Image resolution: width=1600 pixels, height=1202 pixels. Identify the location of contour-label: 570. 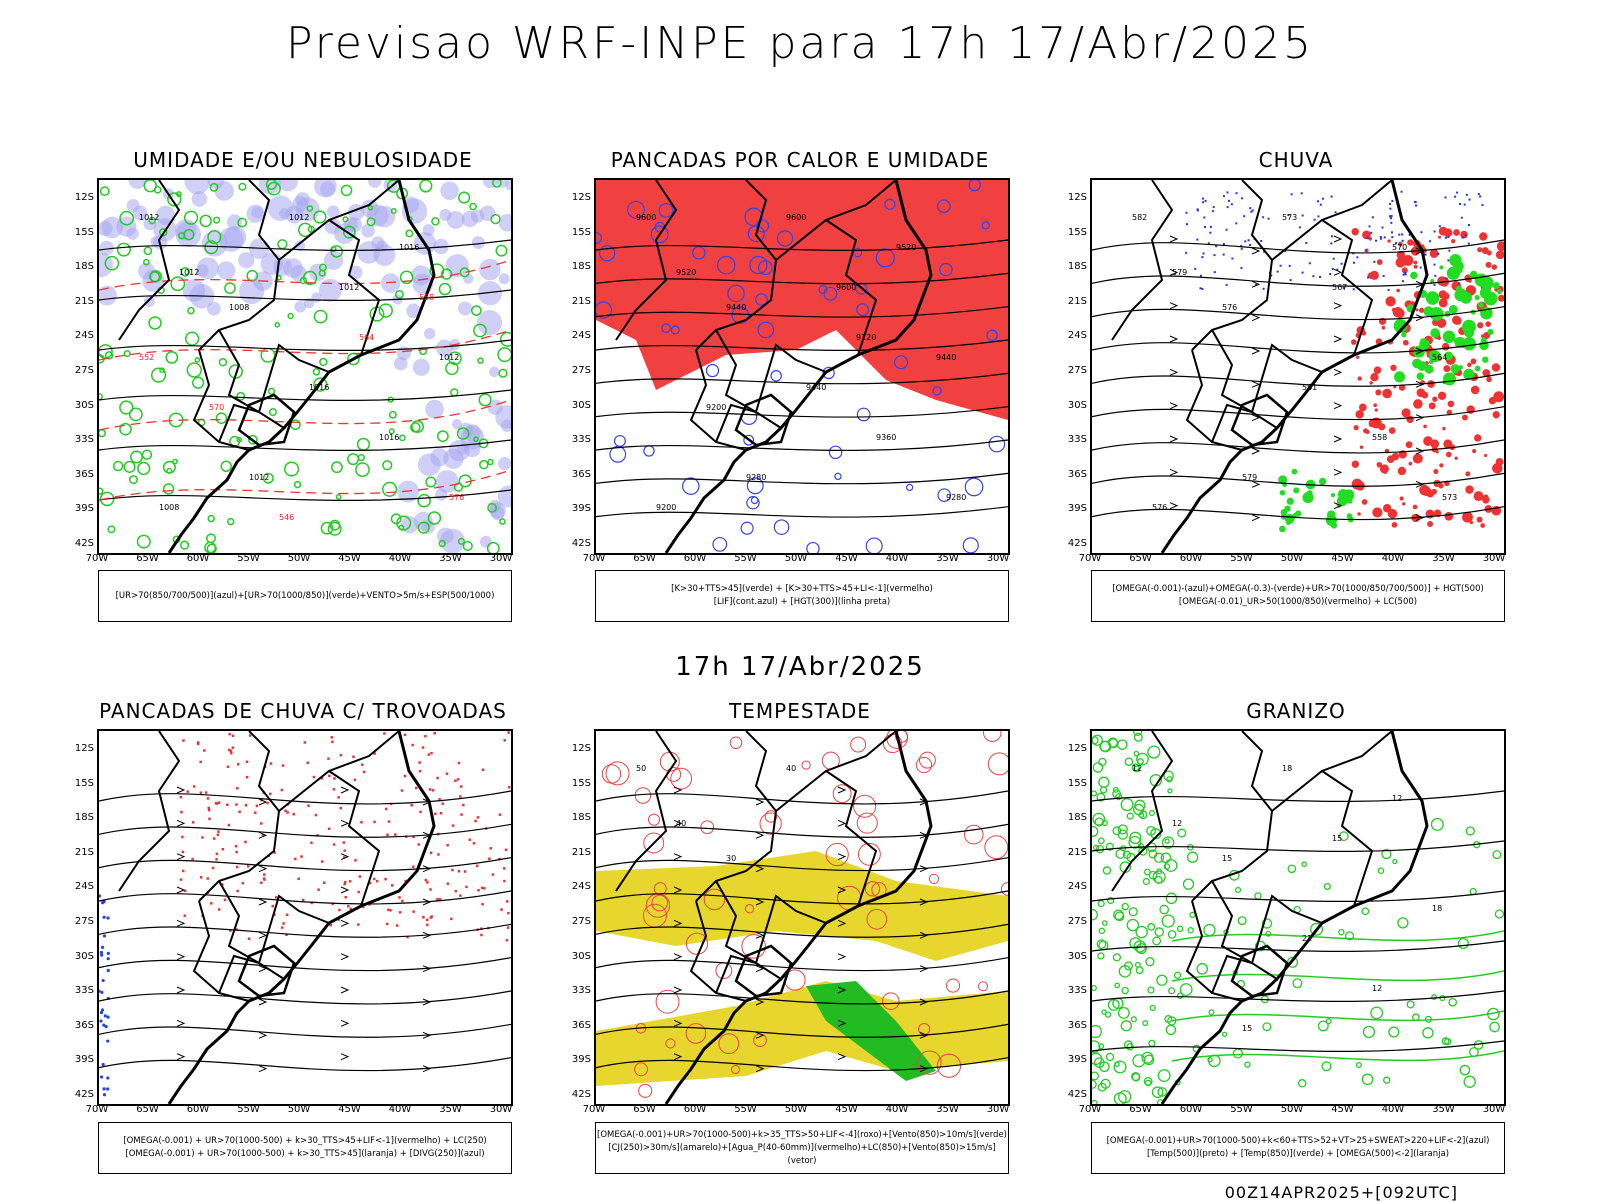
(1399, 247).